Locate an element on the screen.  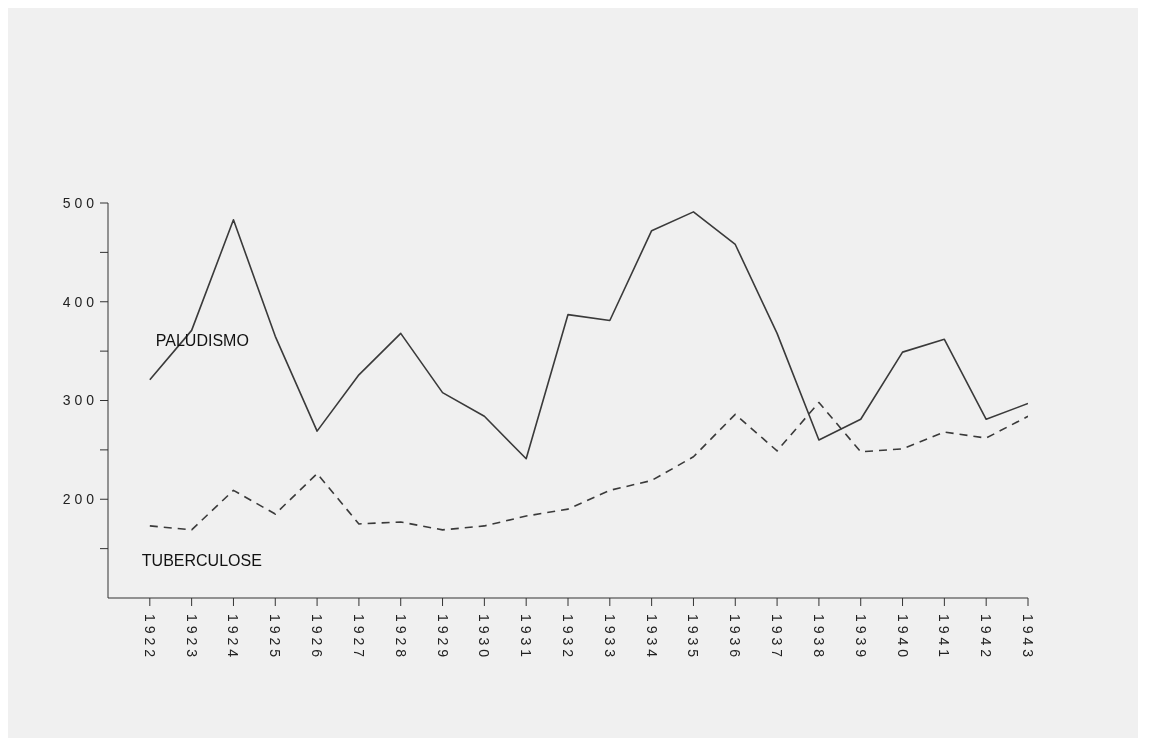
x-tick-label: 1923 is located at coordinates (191, 638).